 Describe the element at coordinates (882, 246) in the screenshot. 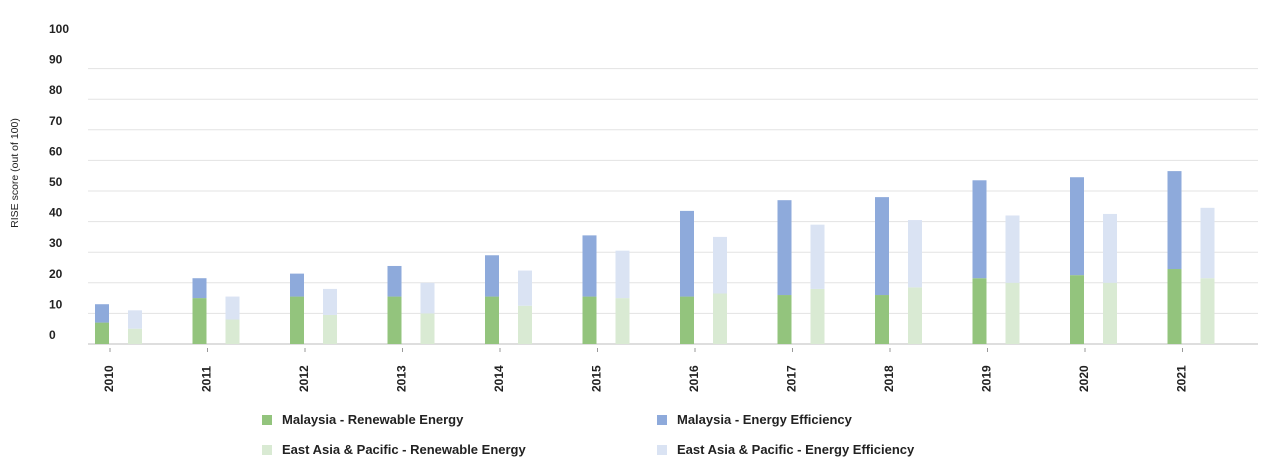

I see `bar-malaysia-efficiency-2018` at that location.